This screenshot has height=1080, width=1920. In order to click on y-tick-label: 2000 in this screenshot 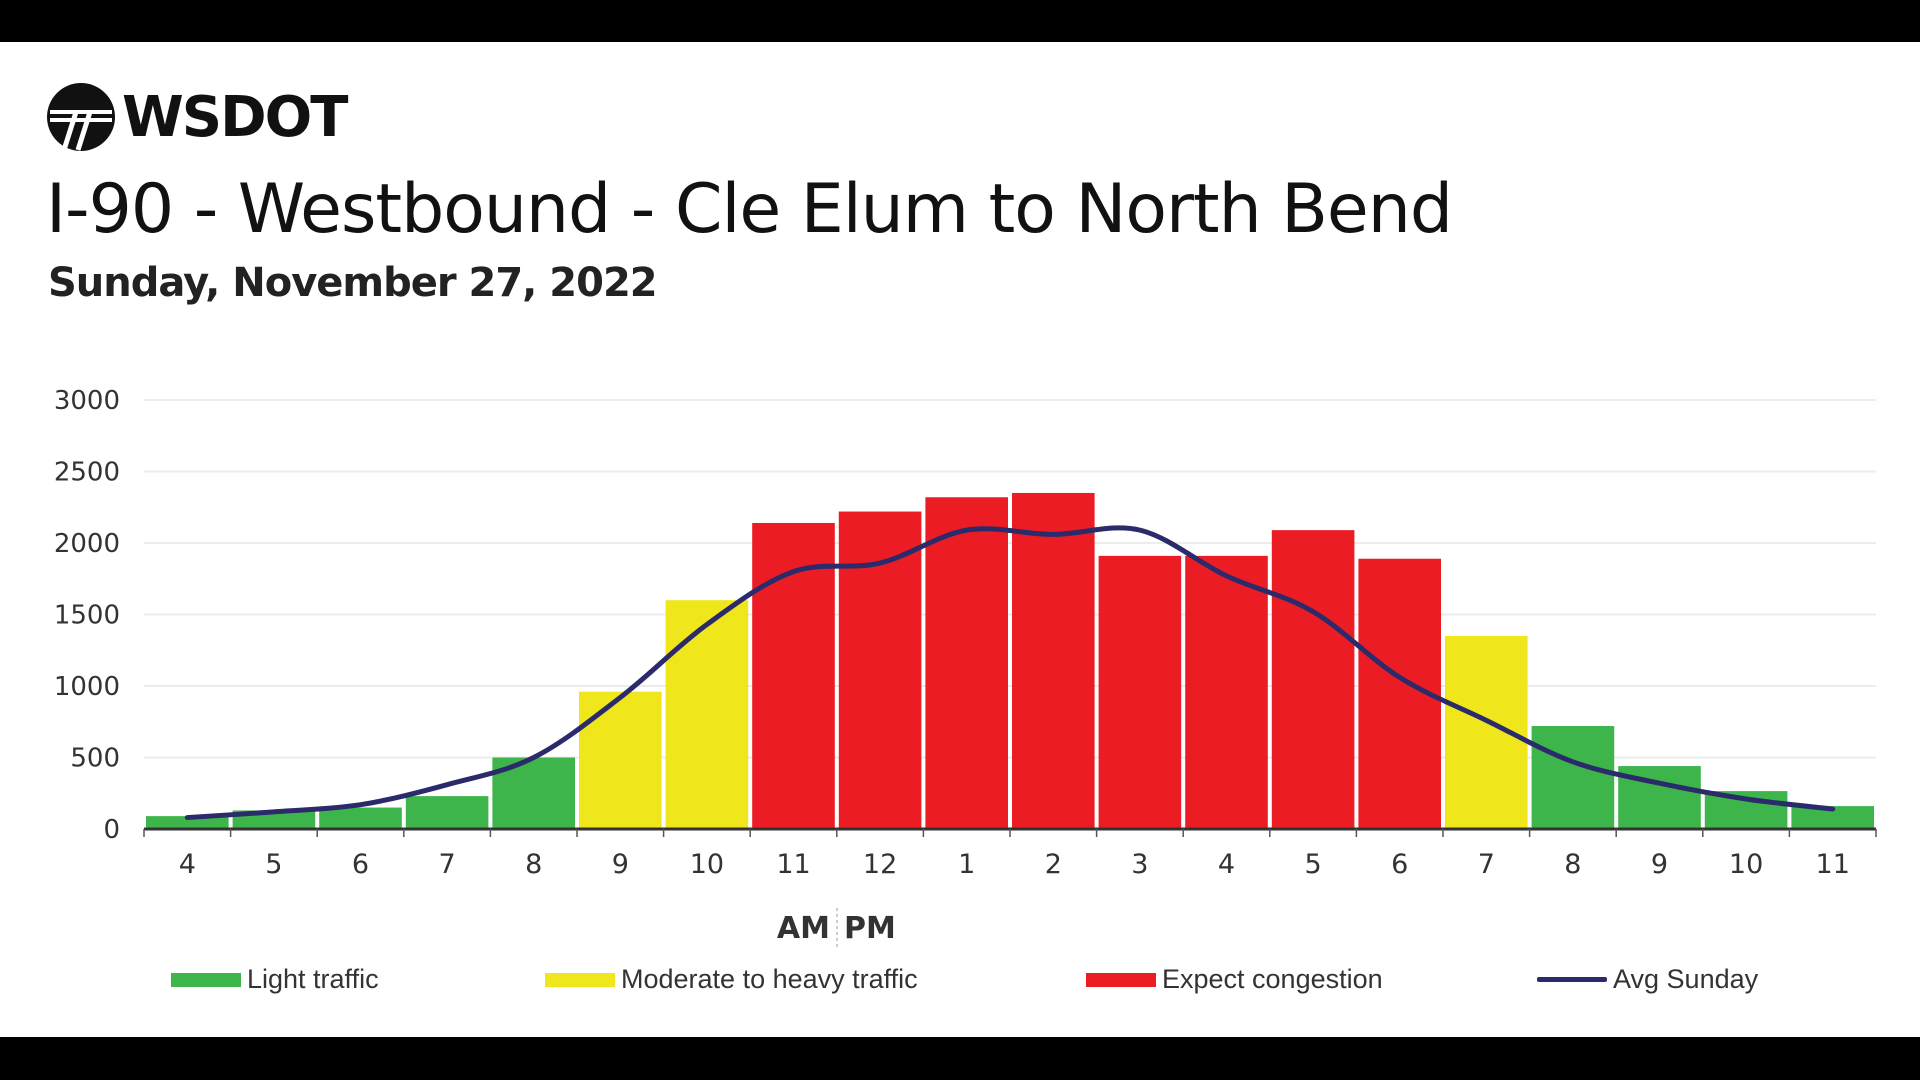, I will do `click(87, 544)`.